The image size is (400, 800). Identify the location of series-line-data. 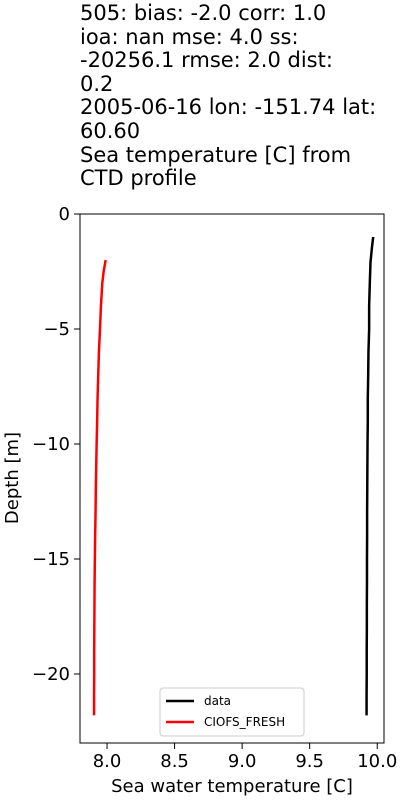
(370, 476).